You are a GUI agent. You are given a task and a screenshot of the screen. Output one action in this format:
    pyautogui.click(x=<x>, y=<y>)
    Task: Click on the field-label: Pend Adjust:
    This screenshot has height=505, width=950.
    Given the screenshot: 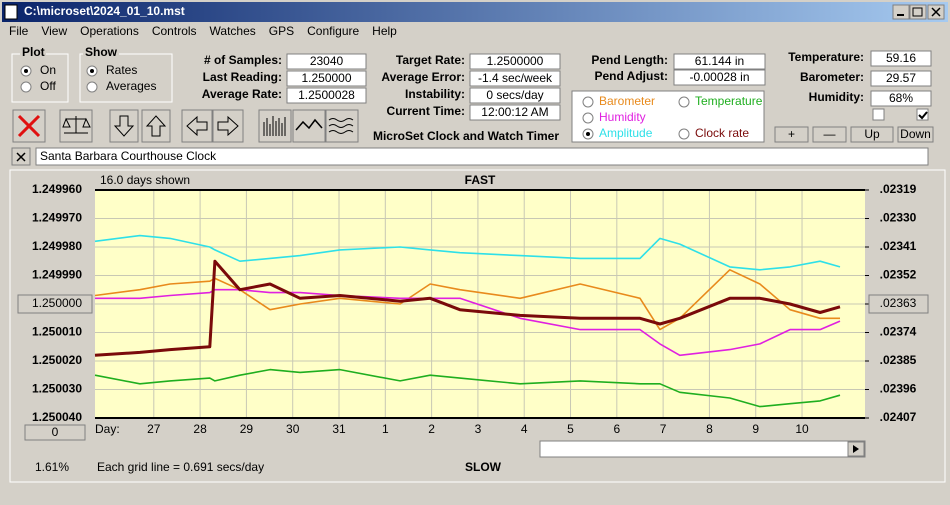 What is the action you would take?
    pyautogui.click(x=631, y=76)
    